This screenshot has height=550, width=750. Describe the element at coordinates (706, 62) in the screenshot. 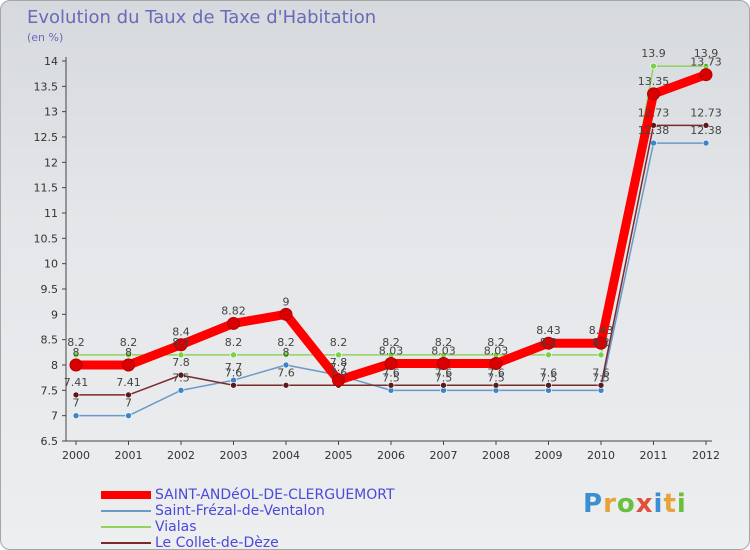

I see `data-label: 13.73` at that location.